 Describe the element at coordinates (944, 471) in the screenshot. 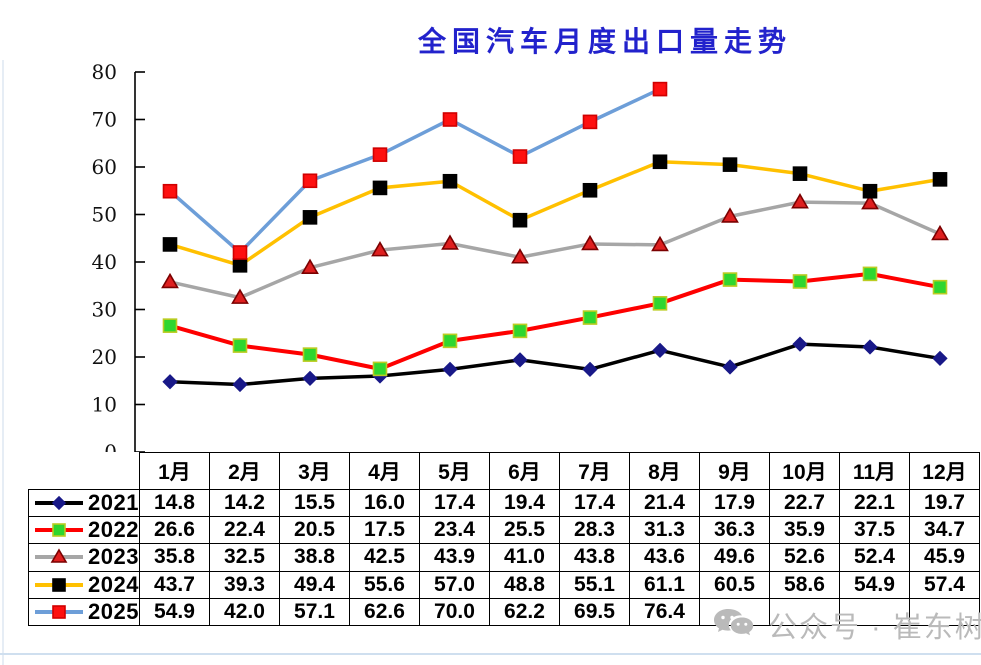

I see `month-header-cell: 12月` at that location.